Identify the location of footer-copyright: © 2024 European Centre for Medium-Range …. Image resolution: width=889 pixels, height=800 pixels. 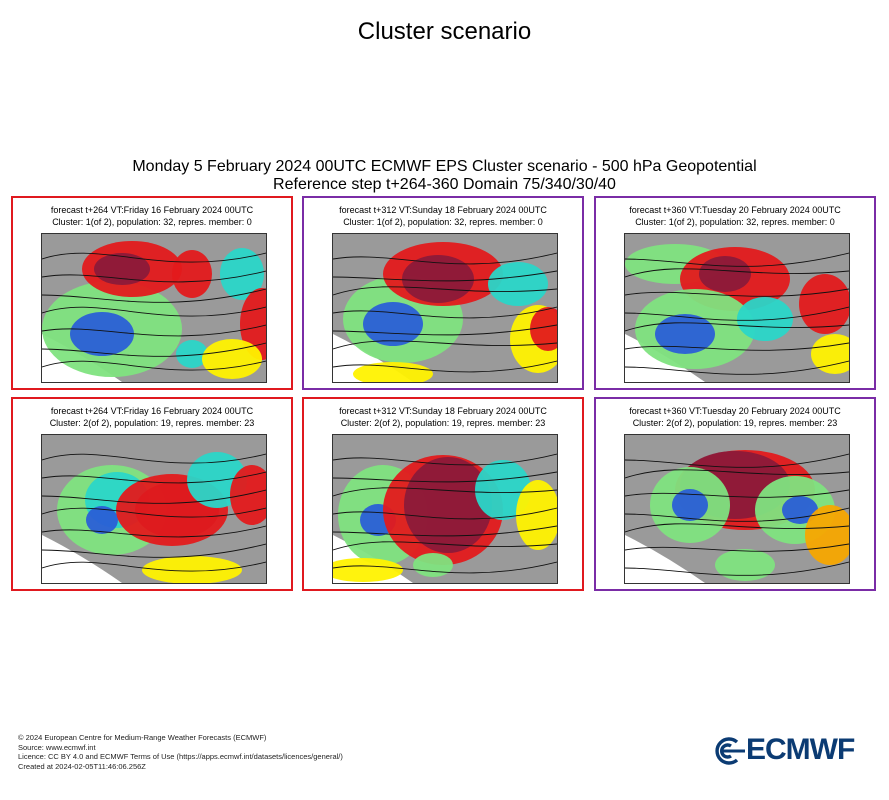
(142, 737).